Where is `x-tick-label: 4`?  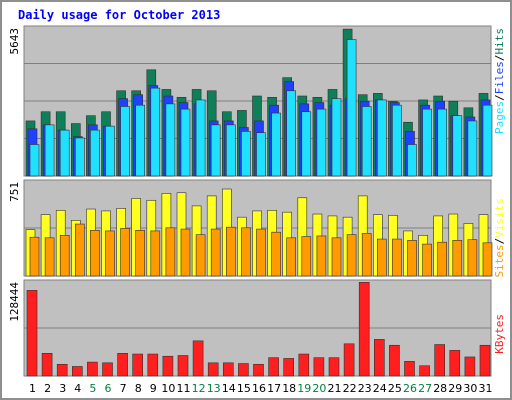 x-tick-label: 4 is located at coordinates (77, 388).